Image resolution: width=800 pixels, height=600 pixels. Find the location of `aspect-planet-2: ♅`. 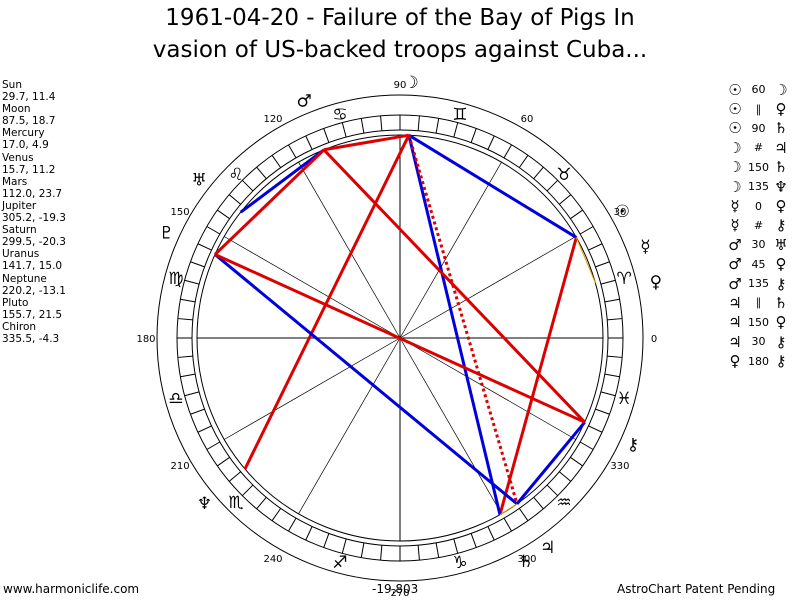

aspect-planet-2: ♅ is located at coordinates (781, 244).